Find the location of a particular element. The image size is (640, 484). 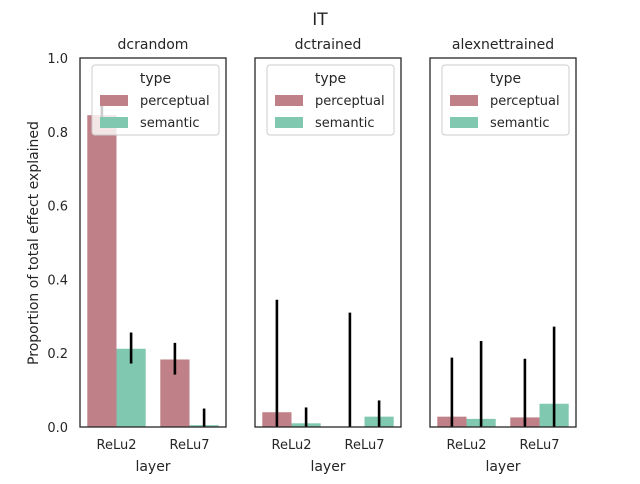

panel-title: alexnettrained is located at coordinates (503, 45).